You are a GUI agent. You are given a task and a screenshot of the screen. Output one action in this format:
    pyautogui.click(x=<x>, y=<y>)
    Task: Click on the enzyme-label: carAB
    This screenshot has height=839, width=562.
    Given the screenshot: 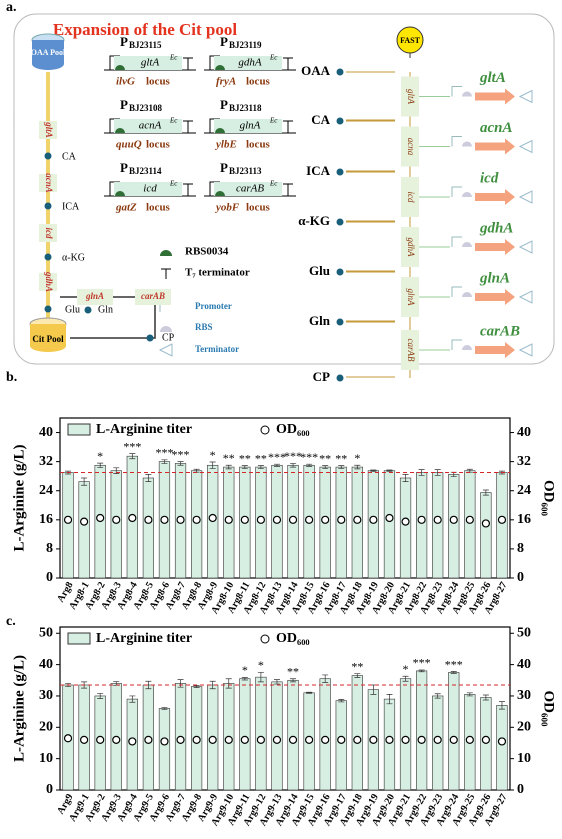 What is the action you would take?
    pyautogui.click(x=153, y=296)
    